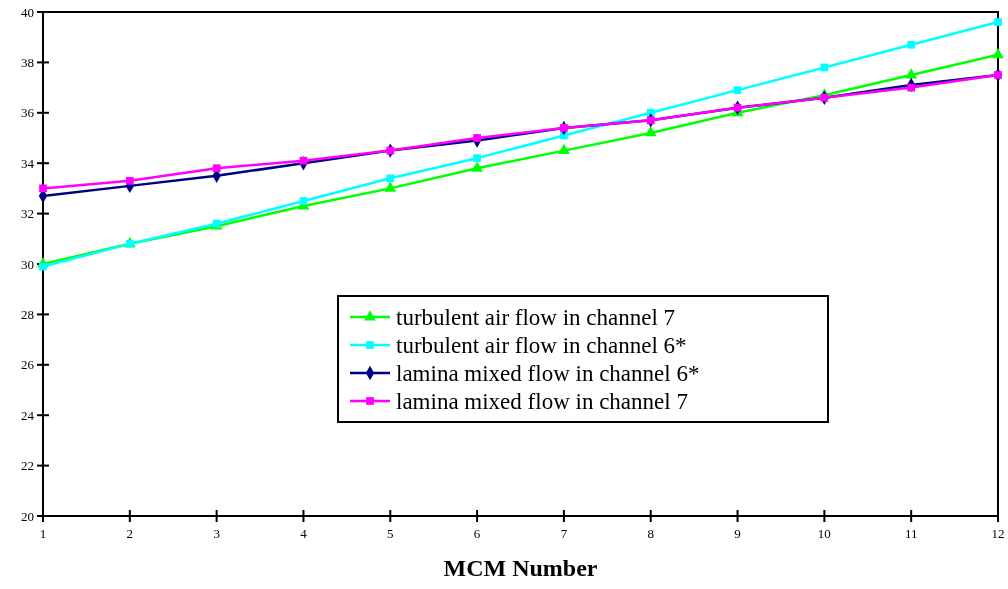 This screenshot has width=1008, height=589. I want to click on y-tick-label: 32, so click(27, 214).